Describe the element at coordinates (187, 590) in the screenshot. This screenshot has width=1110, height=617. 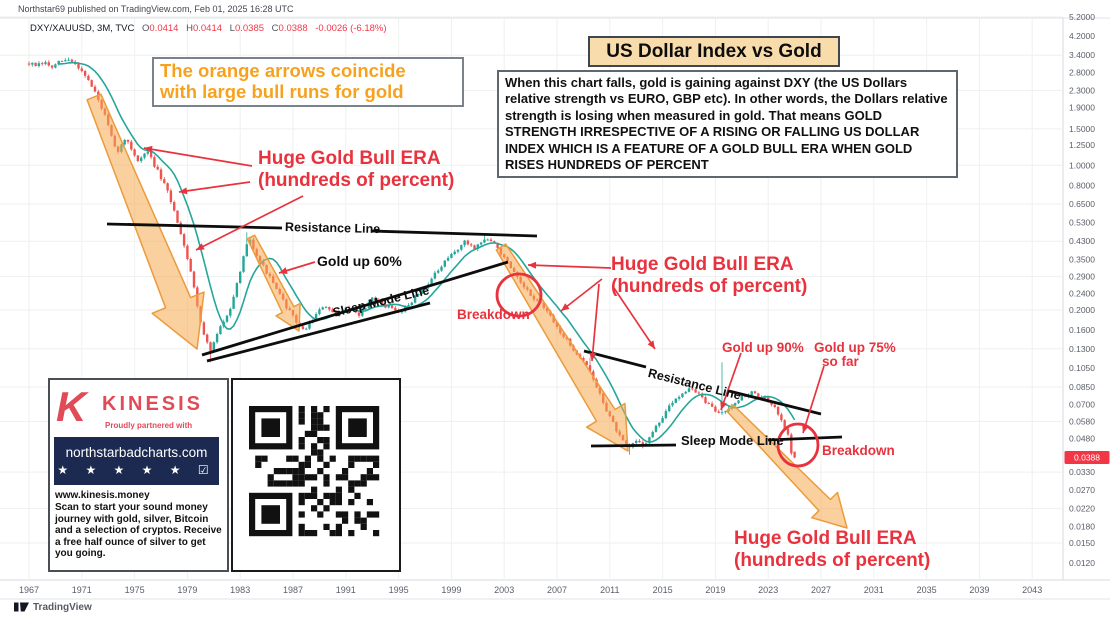
I see `x-axis-label: 1979` at that location.